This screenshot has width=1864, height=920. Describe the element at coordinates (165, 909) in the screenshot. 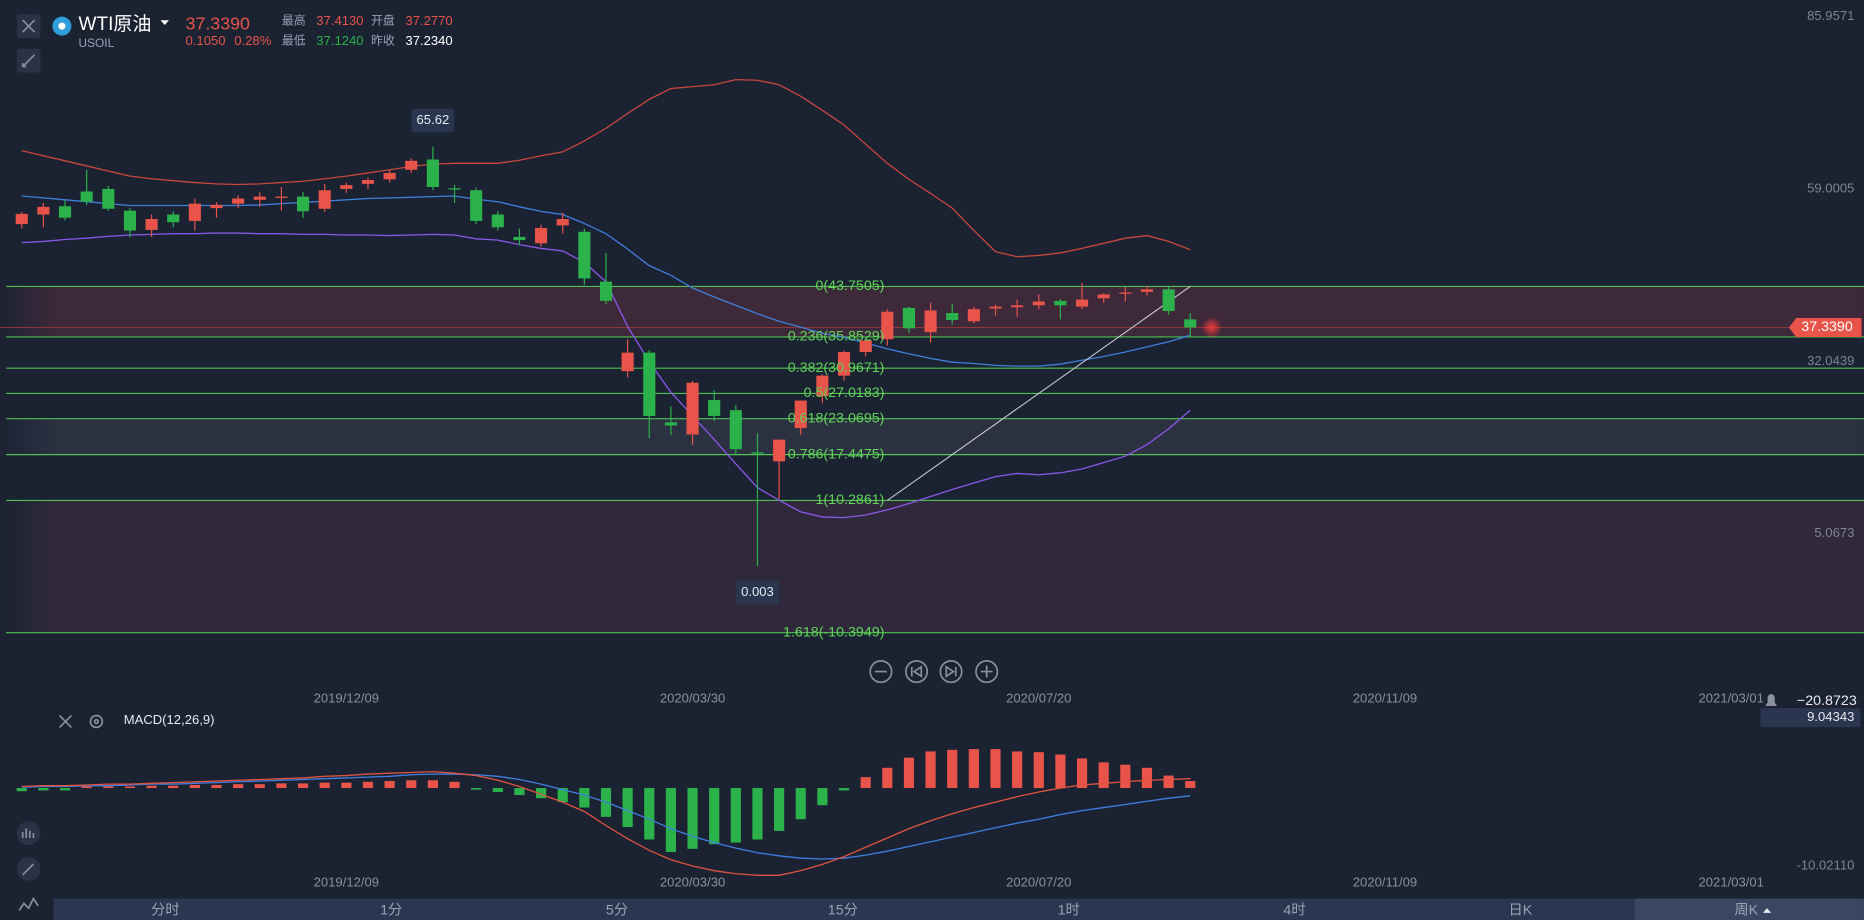

I see `timeframe-tab: 分时` at that location.